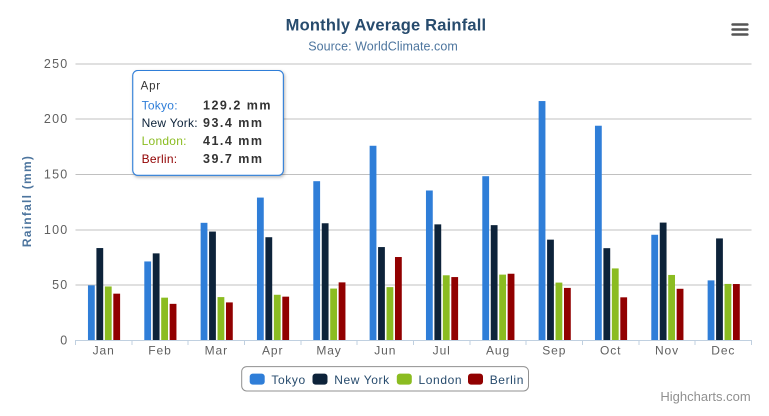 This screenshot has height=416, width=769. I want to click on svg-text: Sep, so click(554, 351).